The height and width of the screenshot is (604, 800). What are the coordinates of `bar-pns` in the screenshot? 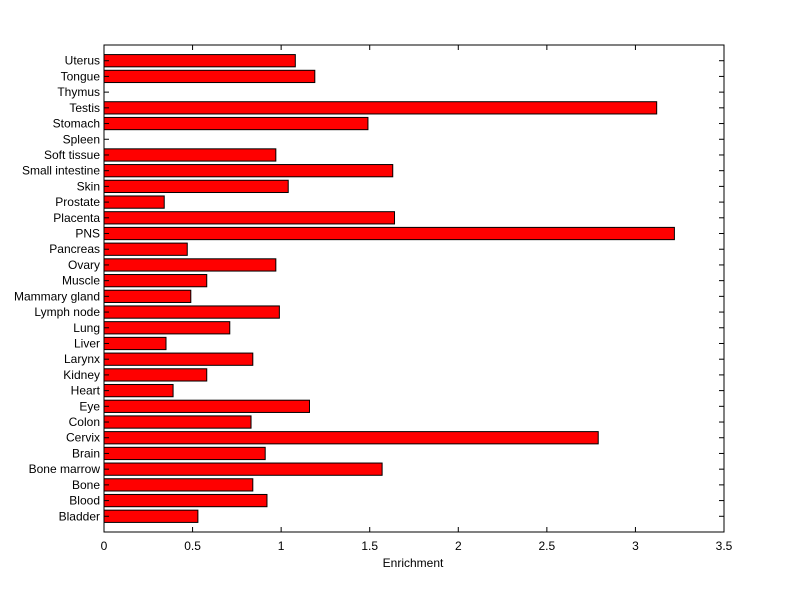 It's located at (389, 233).